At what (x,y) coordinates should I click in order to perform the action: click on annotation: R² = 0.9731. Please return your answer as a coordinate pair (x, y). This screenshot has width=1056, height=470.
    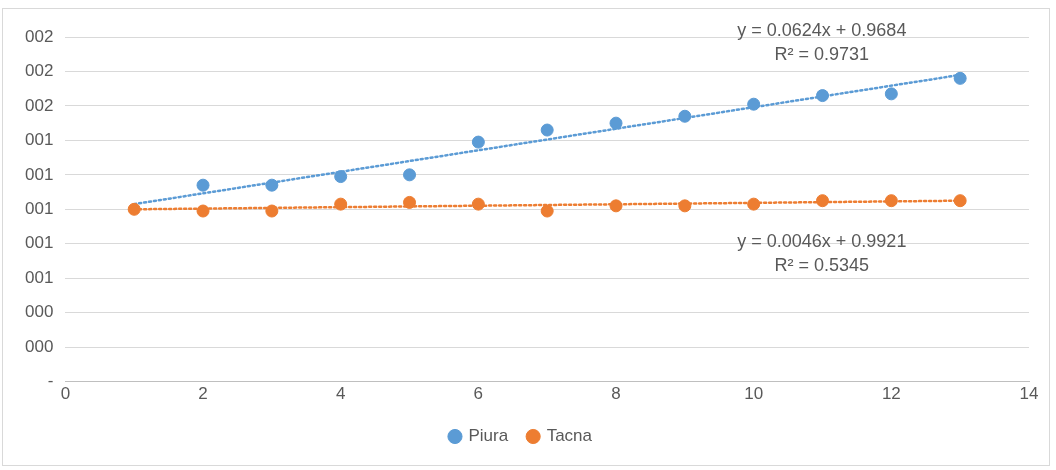
    Looking at the image, I should click on (822, 53).